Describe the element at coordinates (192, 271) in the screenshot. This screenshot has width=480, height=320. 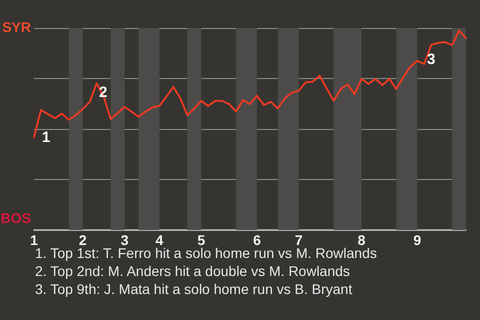
I see `text: 2. Top 2nd: M. Anders hit a double vs M. Rowlands` at that location.